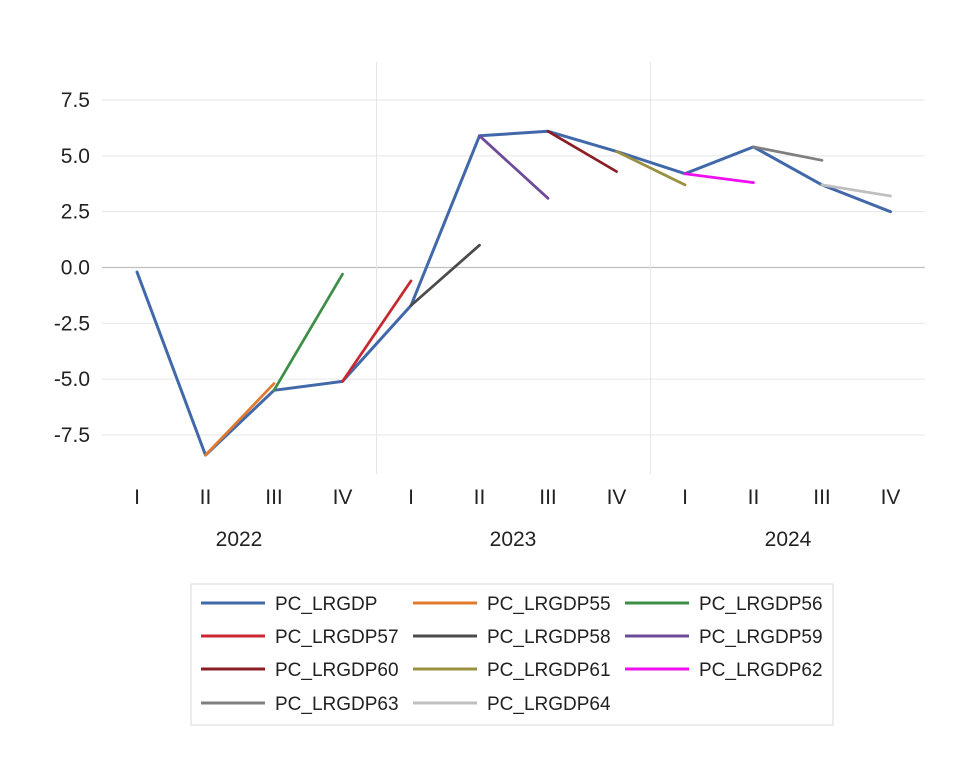  What do you see at coordinates (761, 637) in the screenshot?
I see `legend-label: PC_LRGDP59` at bounding box center [761, 637].